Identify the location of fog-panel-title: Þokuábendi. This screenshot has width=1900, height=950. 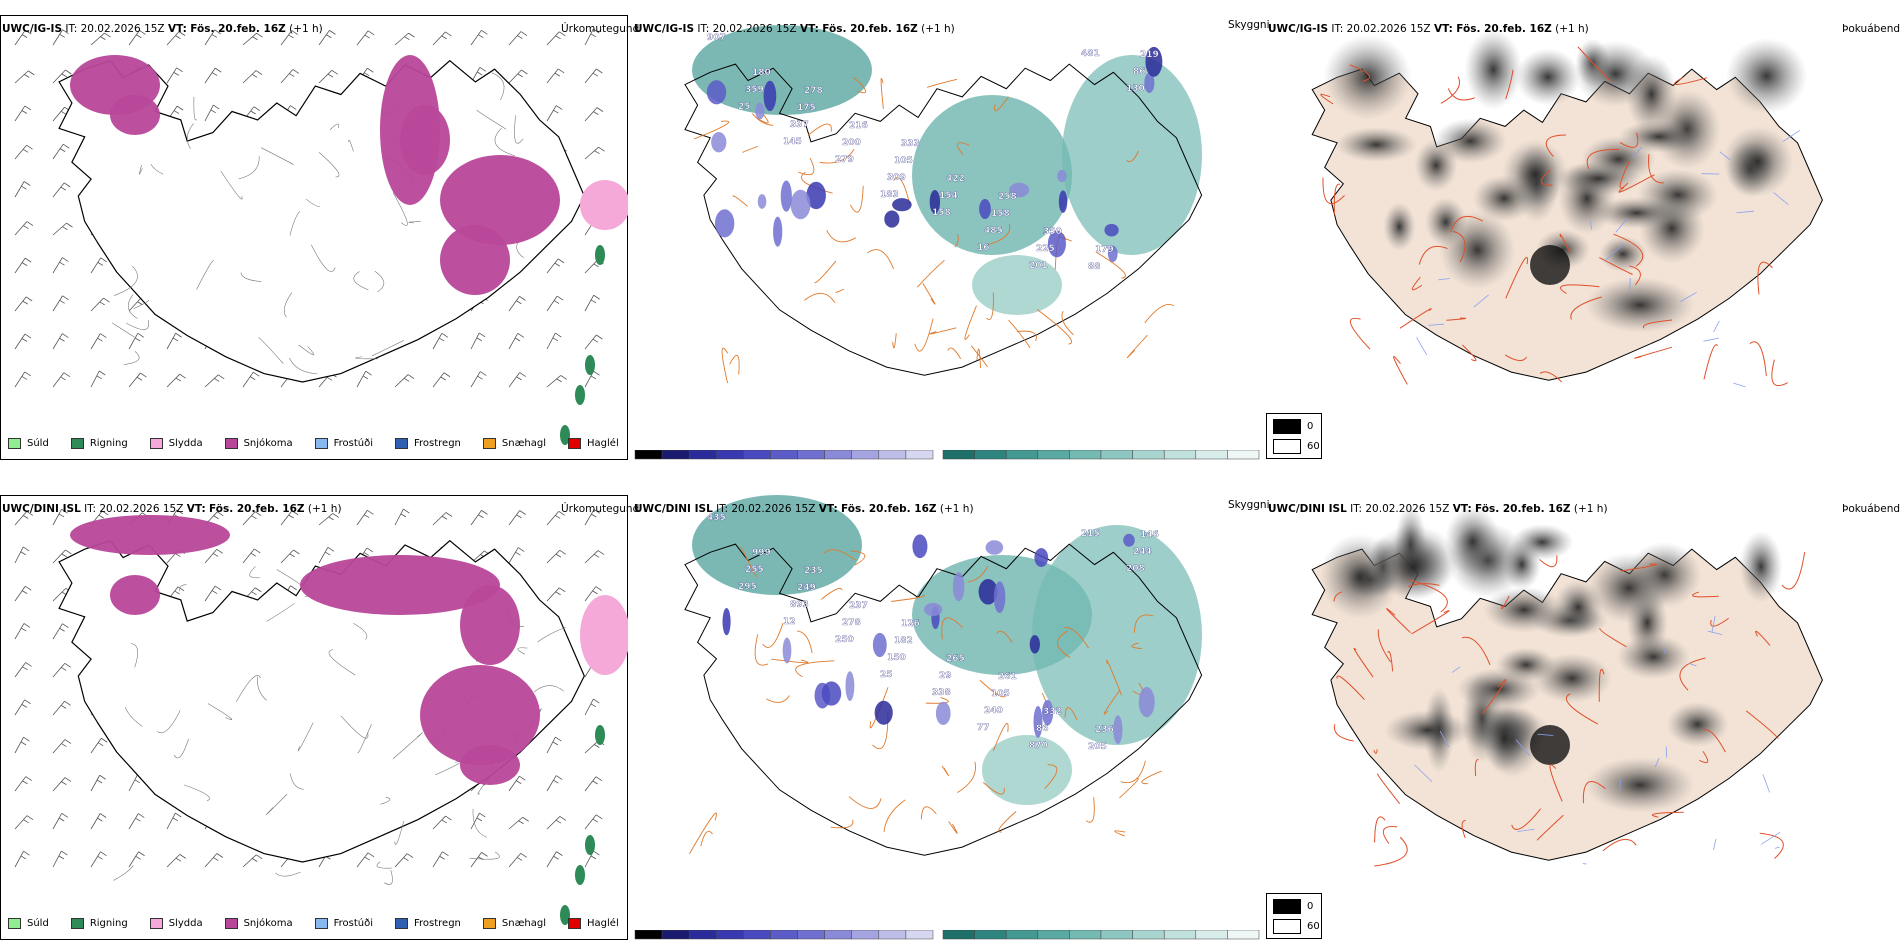
(1871, 29).